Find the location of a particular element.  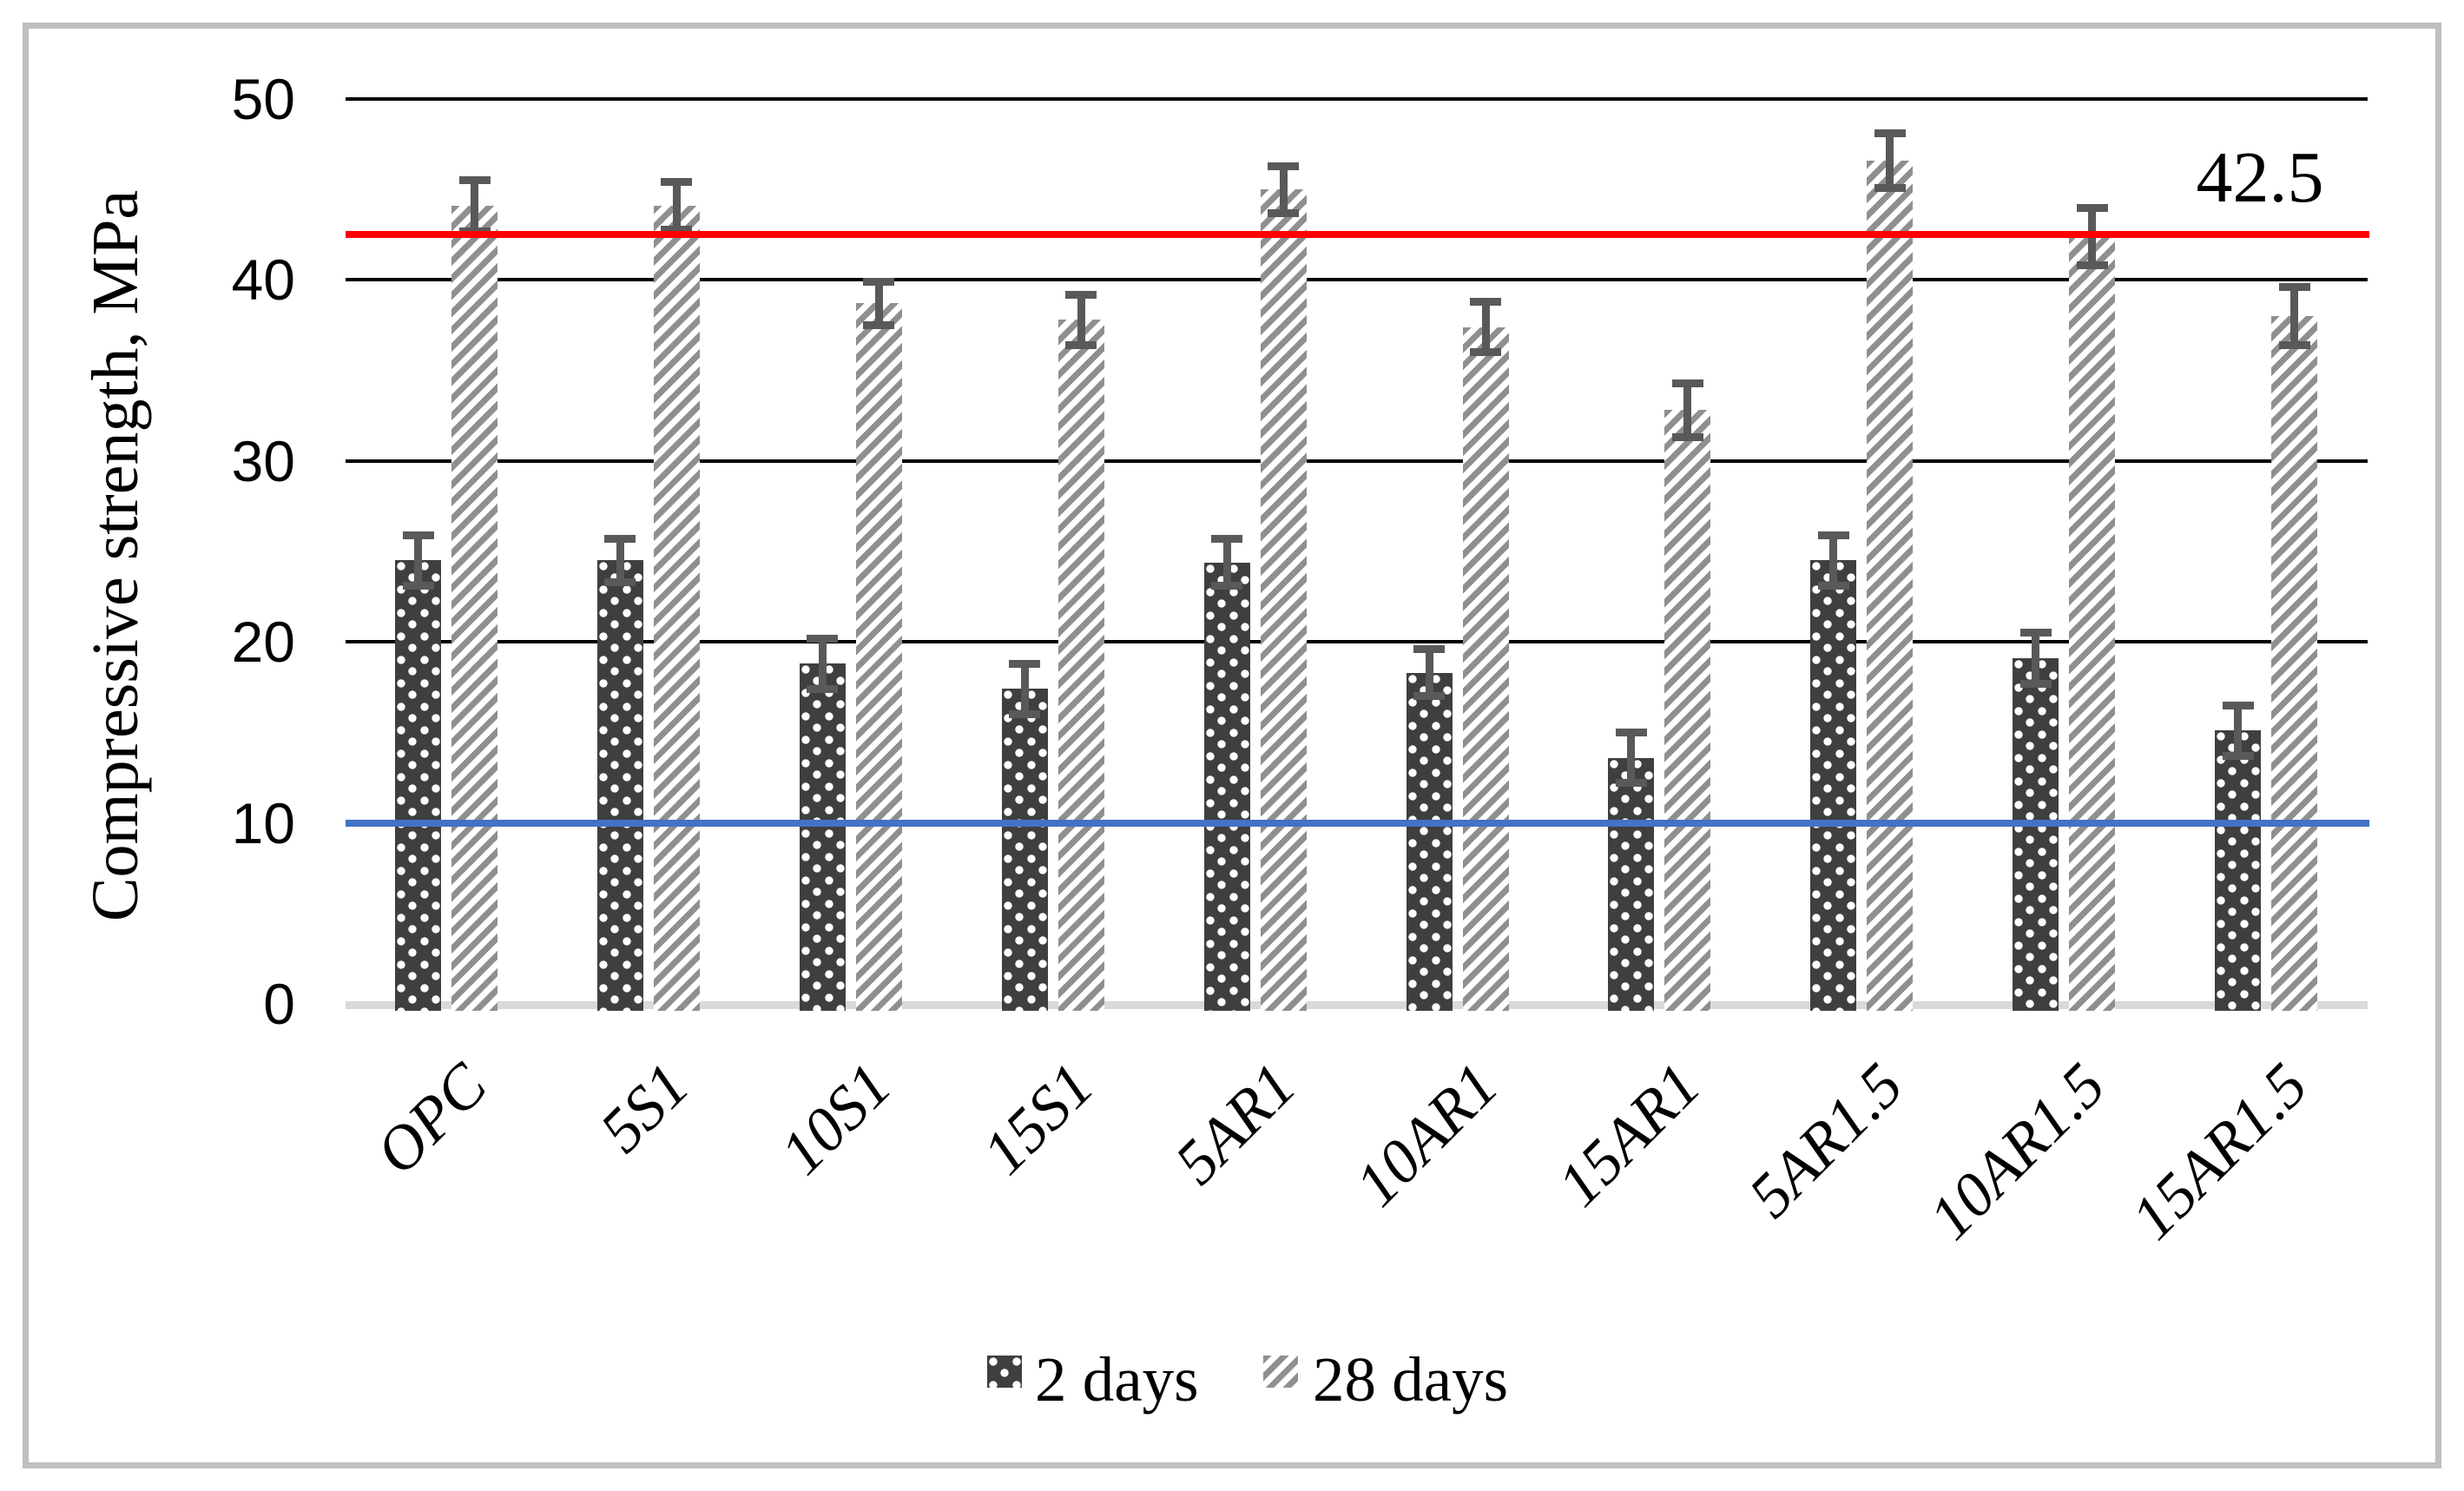

bar-28-days-15AR1.5 is located at coordinates (2294, 663).